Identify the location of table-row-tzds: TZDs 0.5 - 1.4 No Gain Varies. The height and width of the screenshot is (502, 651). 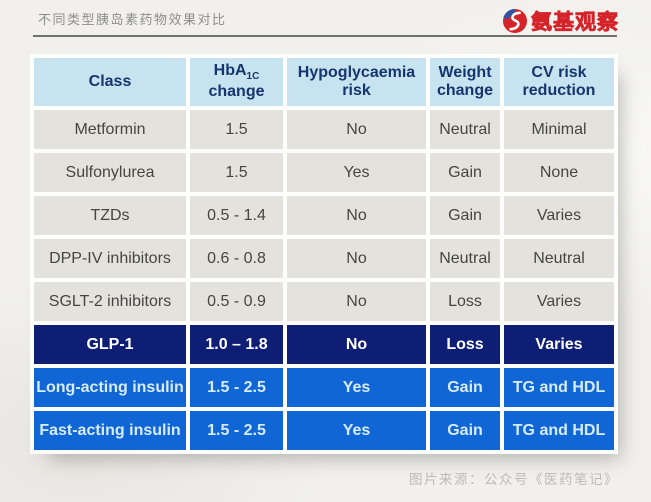
(324, 215).